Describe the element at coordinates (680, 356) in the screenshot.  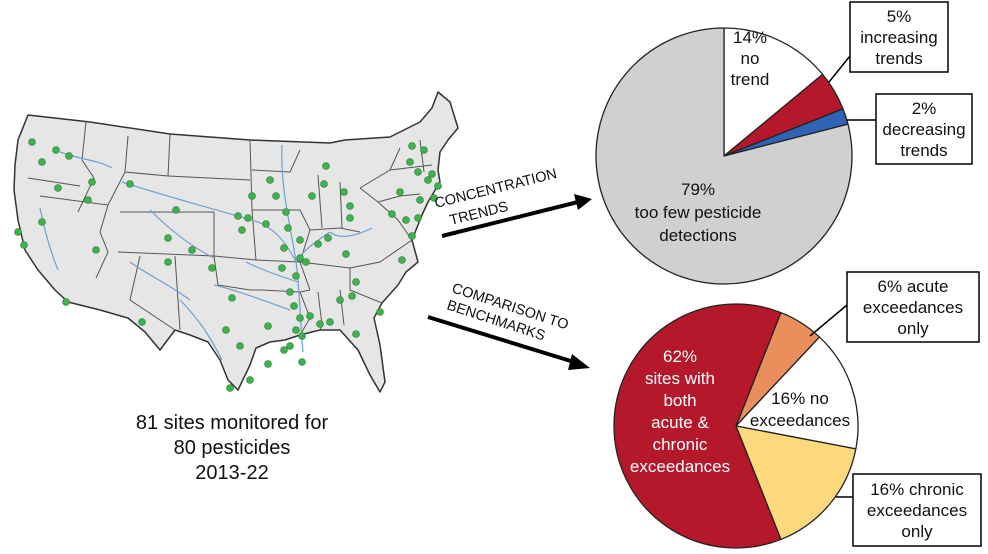
I see `label-both-1: 62%` at that location.